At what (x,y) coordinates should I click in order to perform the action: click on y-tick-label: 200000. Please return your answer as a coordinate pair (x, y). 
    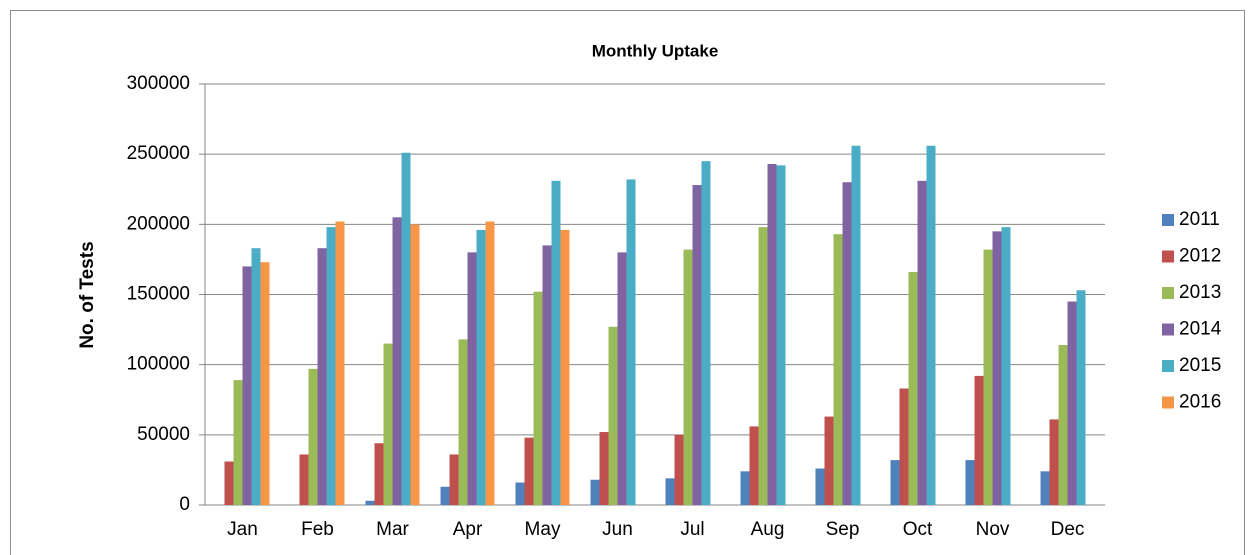
    Looking at the image, I should click on (158, 223).